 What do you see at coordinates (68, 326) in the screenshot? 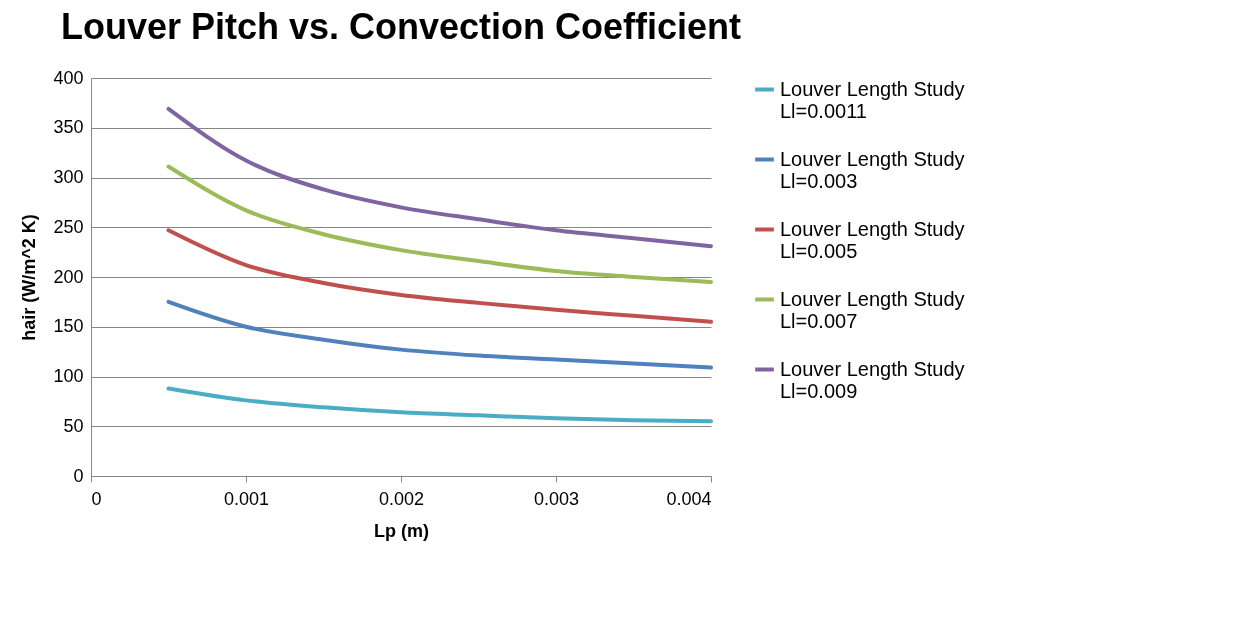
I see `y-tick-label: 150` at bounding box center [68, 326].